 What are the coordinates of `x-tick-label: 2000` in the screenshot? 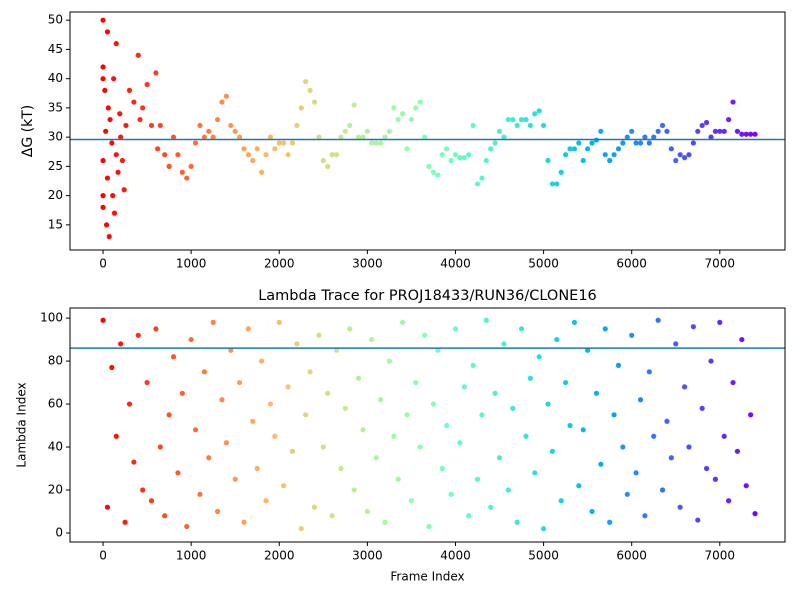 It's located at (279, 556).